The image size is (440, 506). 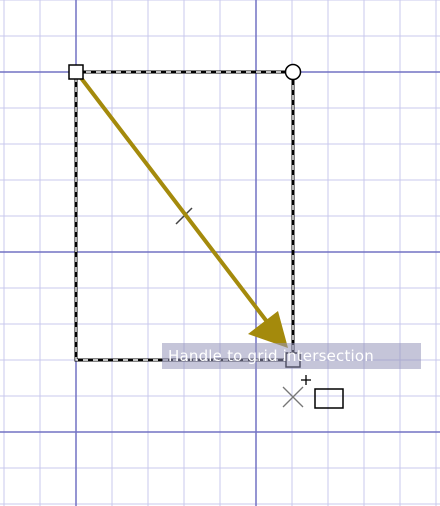 What do you see at coordinates (313, 392) in the screenshot?
I see `snap-cursor-icon` at bounding box center [313, 392].